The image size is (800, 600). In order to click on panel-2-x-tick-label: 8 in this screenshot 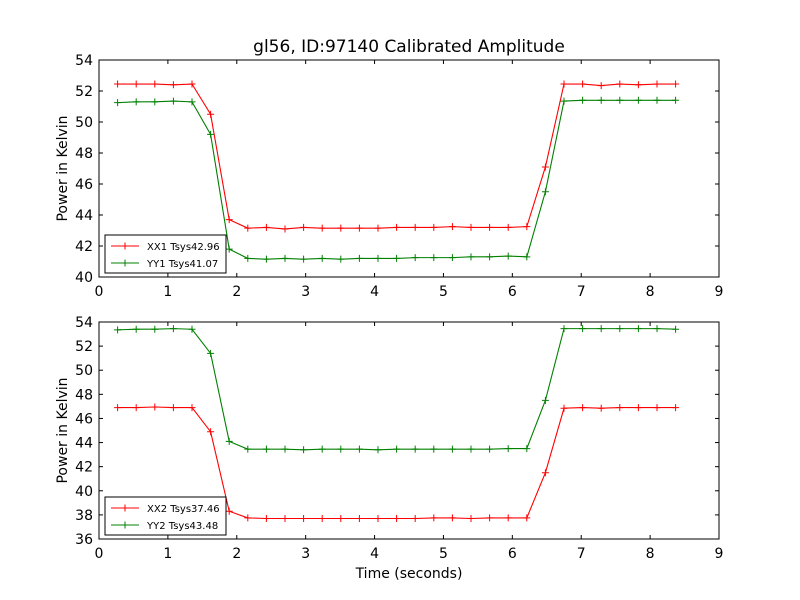, I will do `click(650, 554)`.